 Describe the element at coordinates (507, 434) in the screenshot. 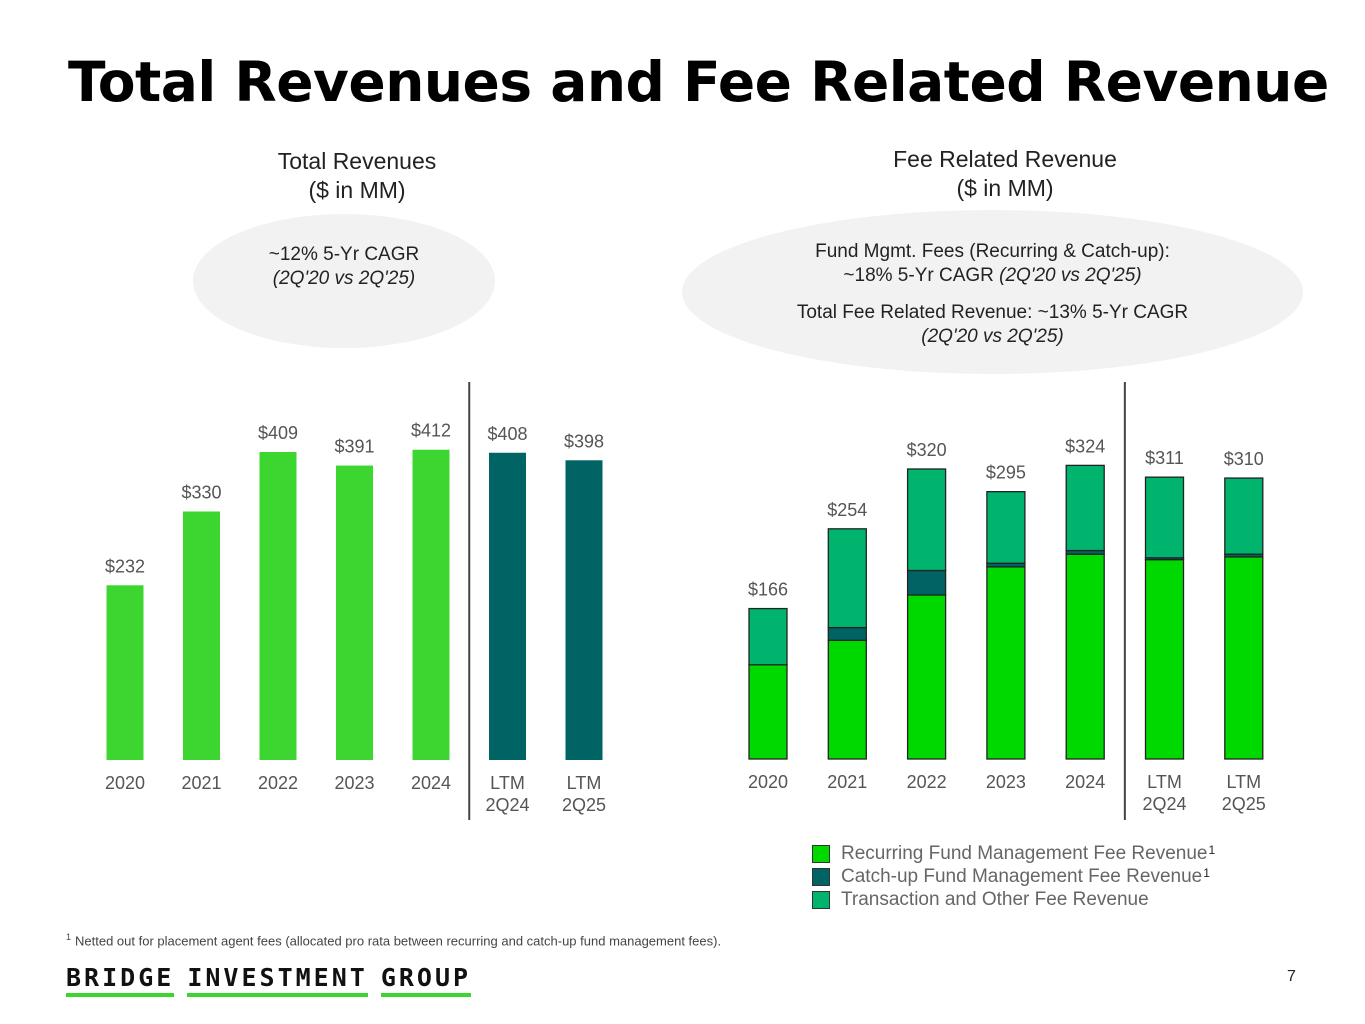

I see `total-revenue-value-label-5: $408` at that location.